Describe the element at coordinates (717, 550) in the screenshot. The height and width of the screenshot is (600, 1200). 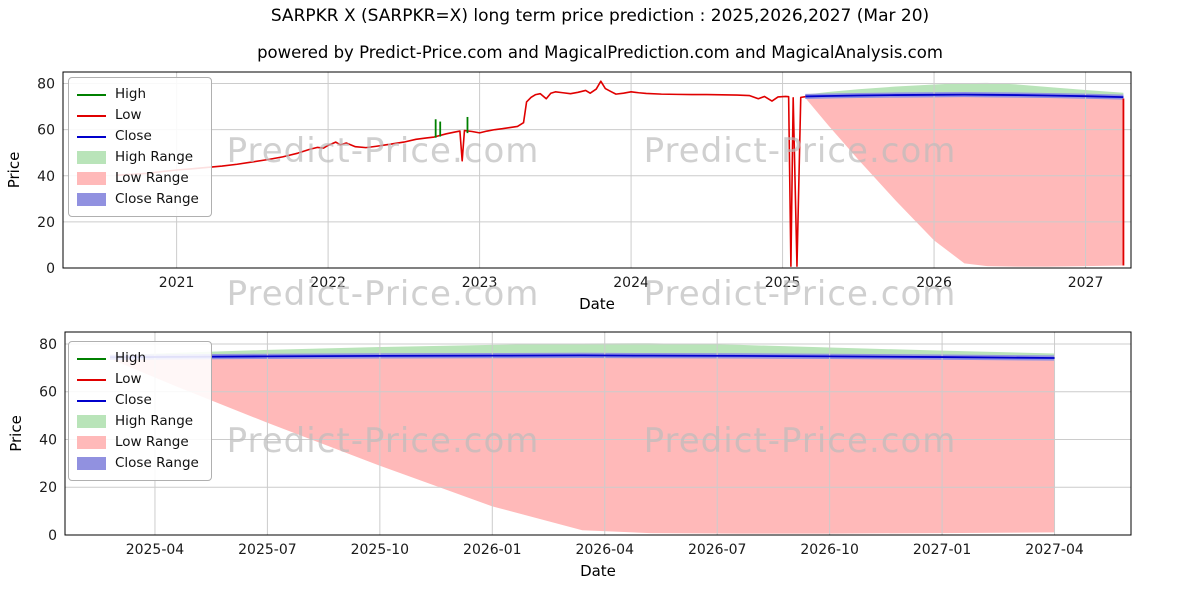
I see `svg-text: 2026-07` at that location.